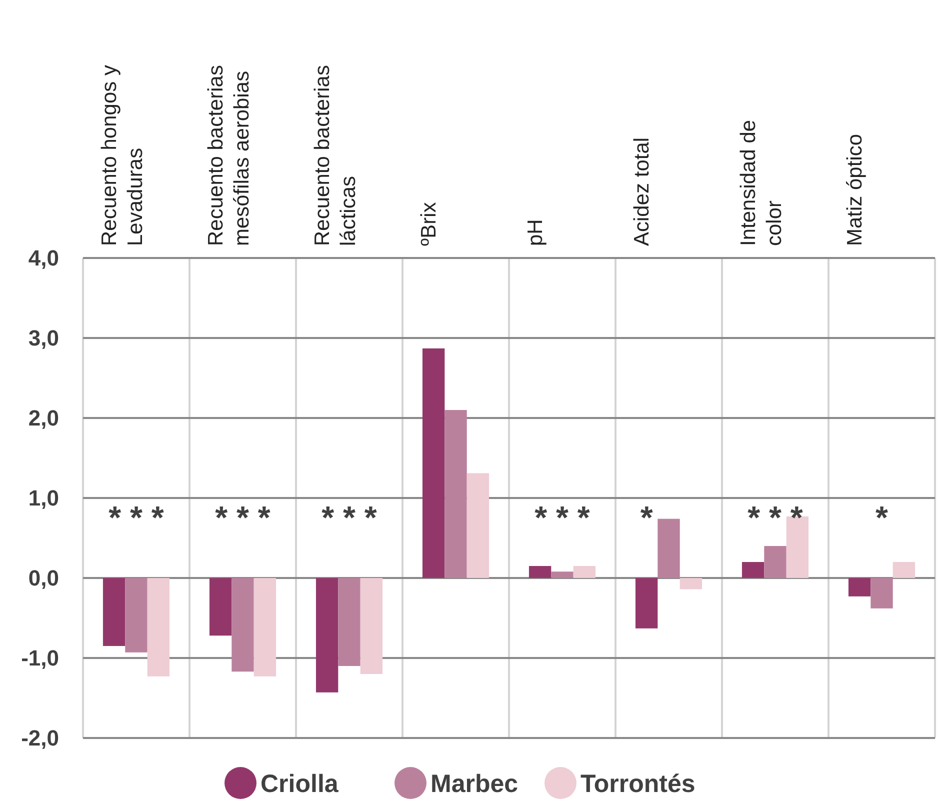 The image size is (939, 803). I want to click on legend-label: Marbec, so click(474, 784).